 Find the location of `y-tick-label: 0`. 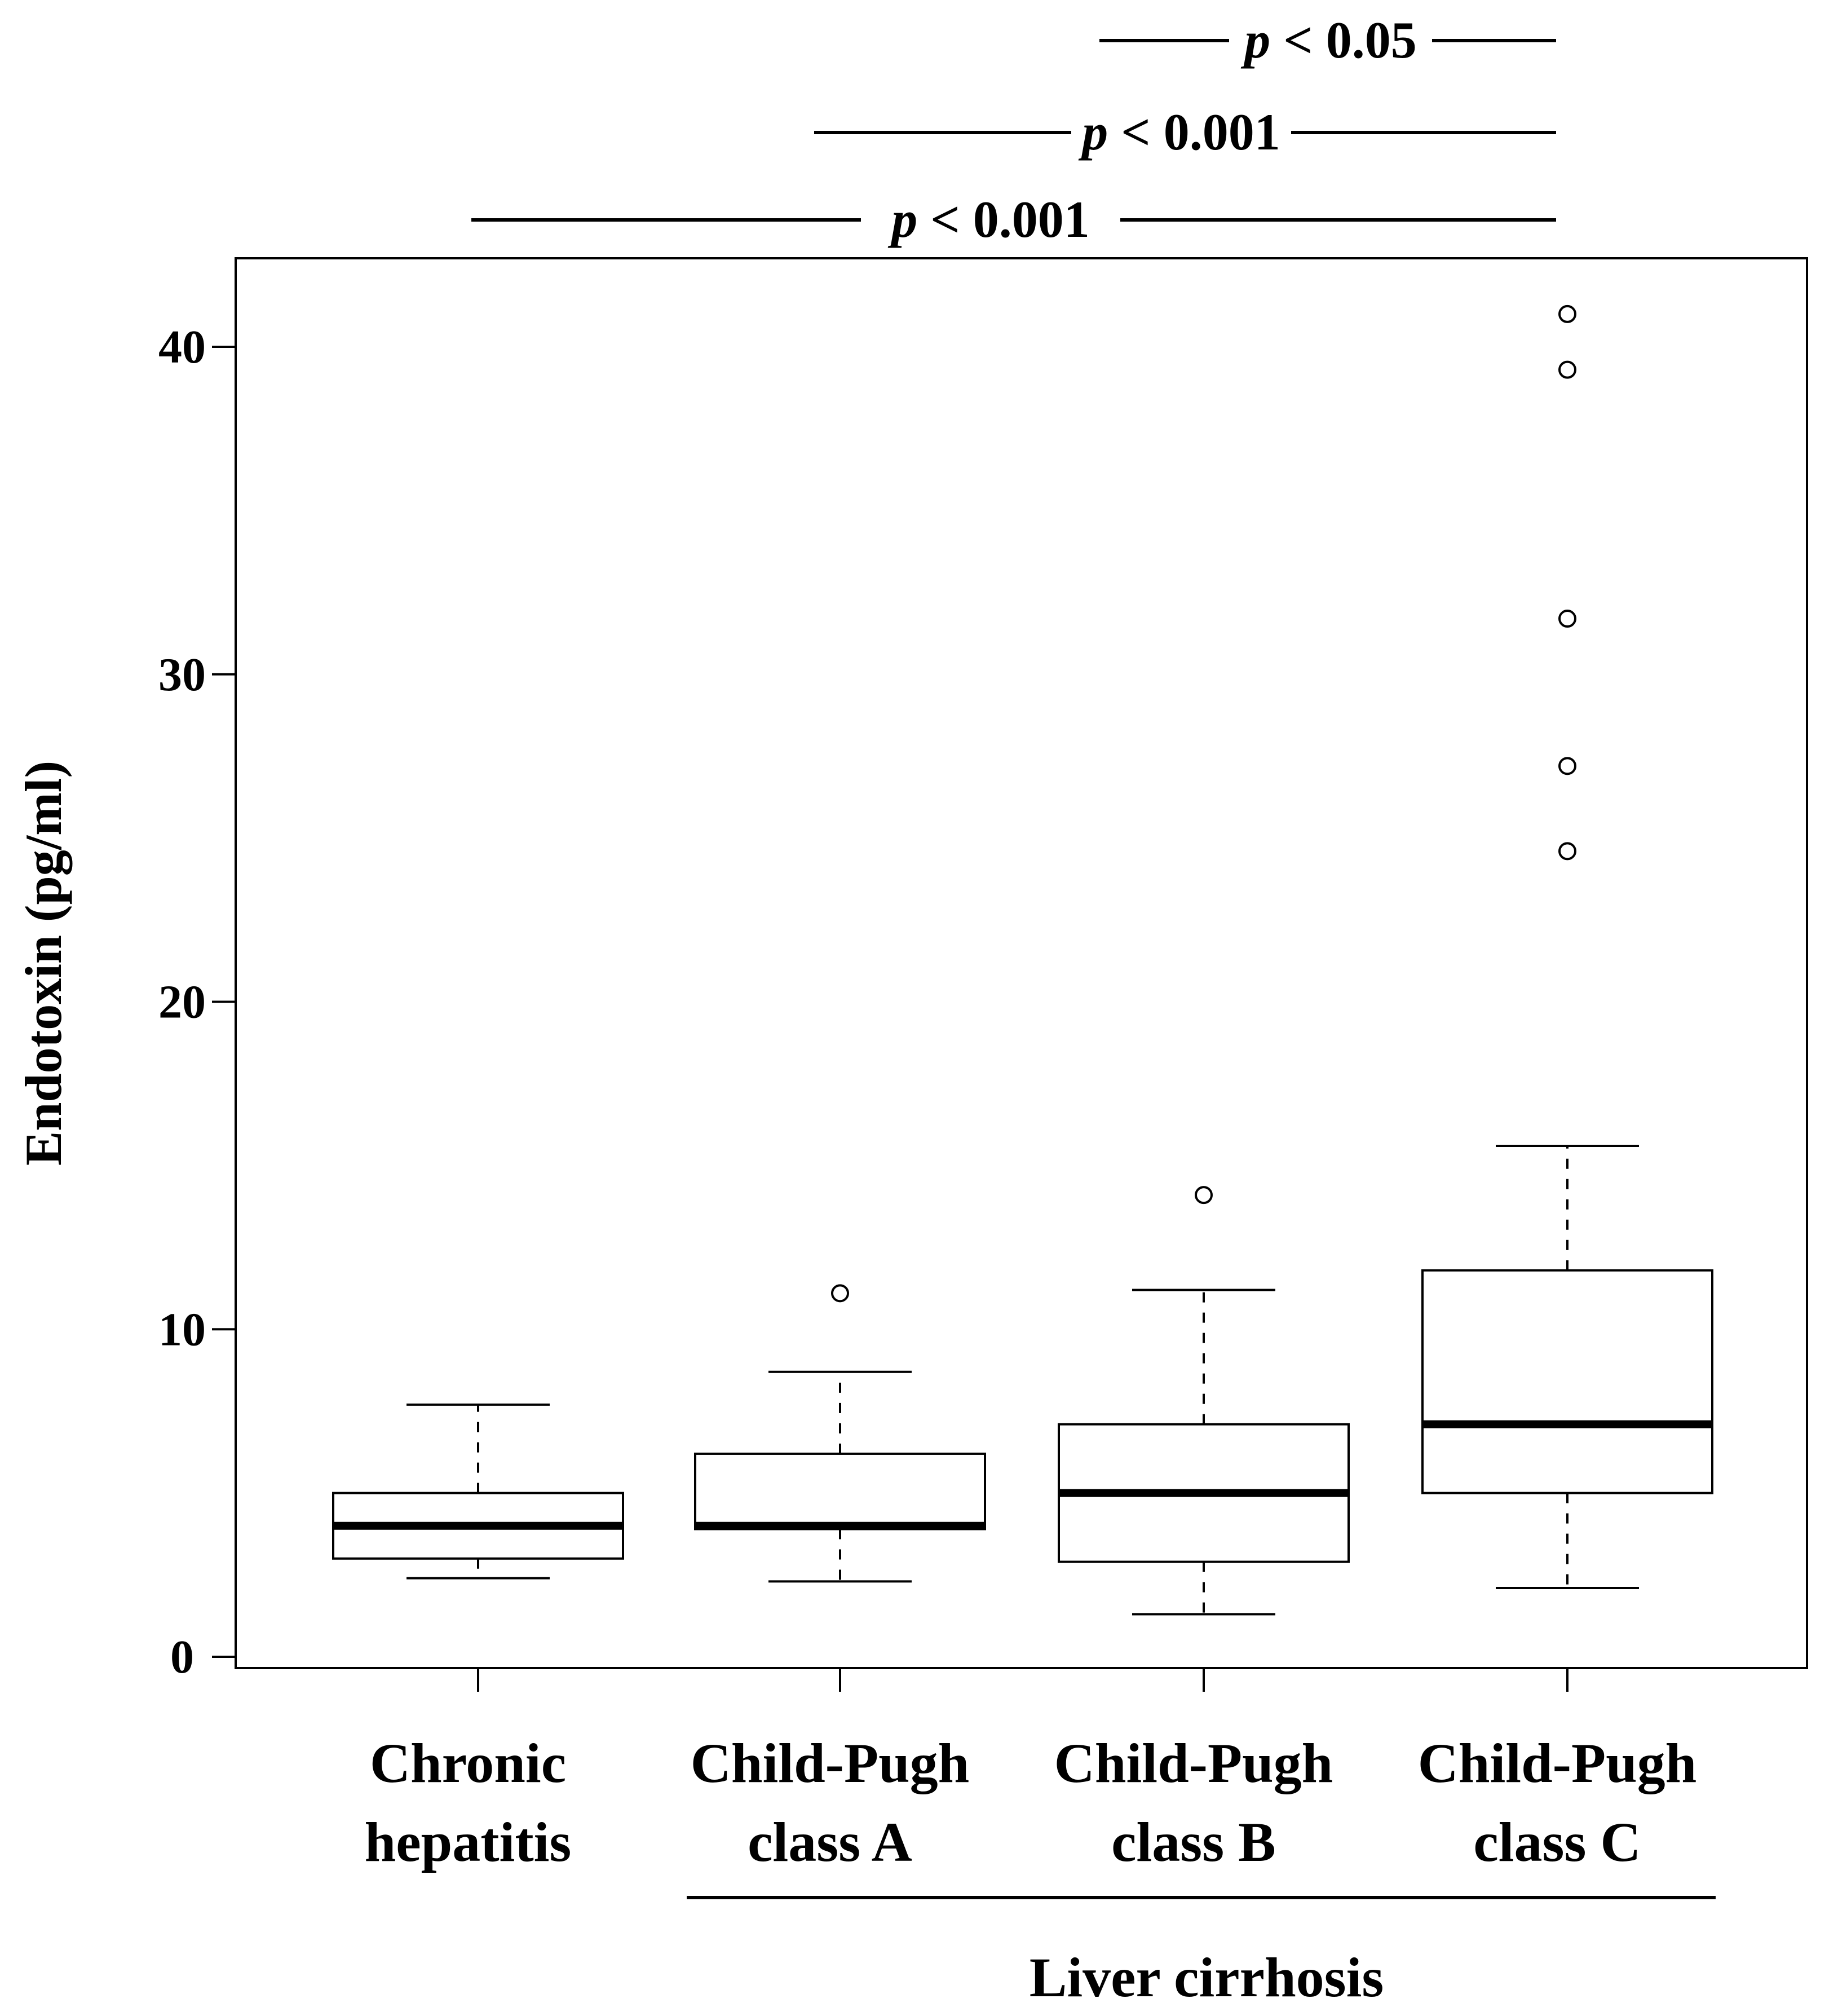

y-tick-label: 0 is located at coordinates (182, 1657).